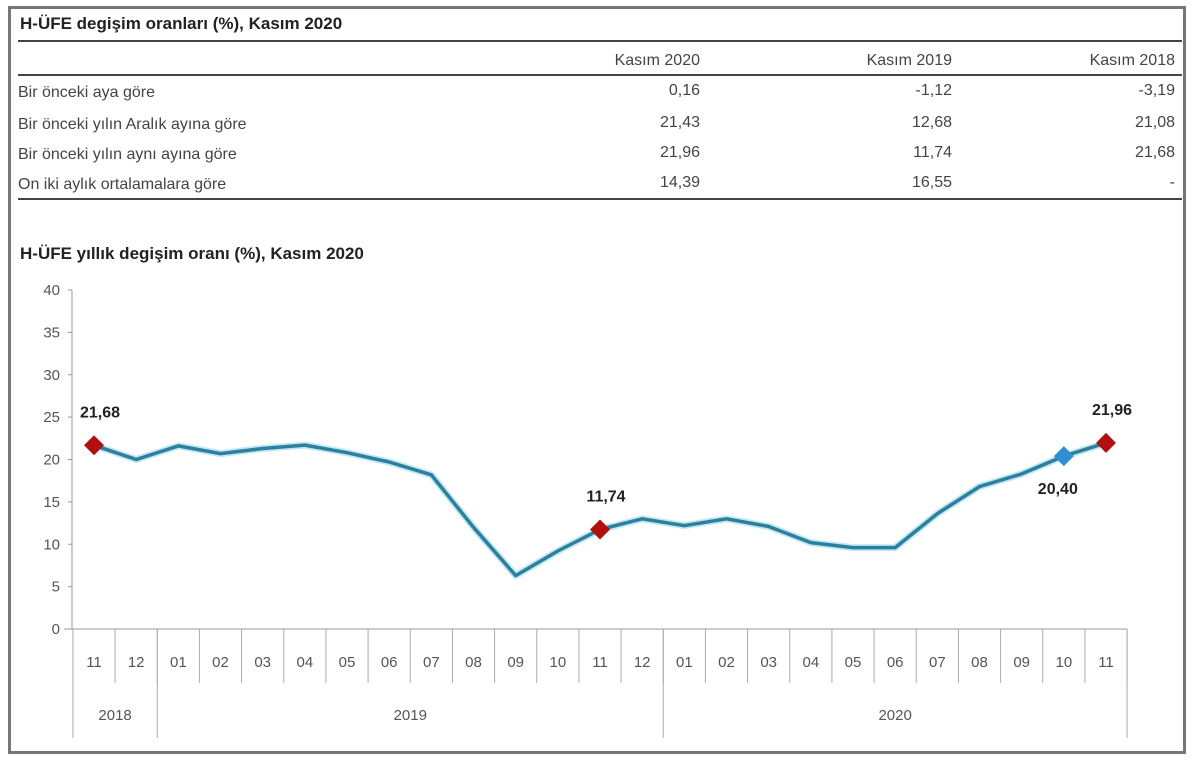 The image size is (1200, 768). Describe the element at coordinates (122, 184) in the screenshot. I see `row-label-3: On iki aylık ortalamalara göre` at that location.